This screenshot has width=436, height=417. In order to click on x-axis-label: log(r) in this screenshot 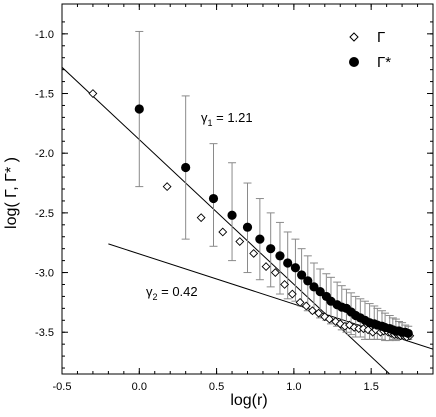, I will do `click(248, 400)`.